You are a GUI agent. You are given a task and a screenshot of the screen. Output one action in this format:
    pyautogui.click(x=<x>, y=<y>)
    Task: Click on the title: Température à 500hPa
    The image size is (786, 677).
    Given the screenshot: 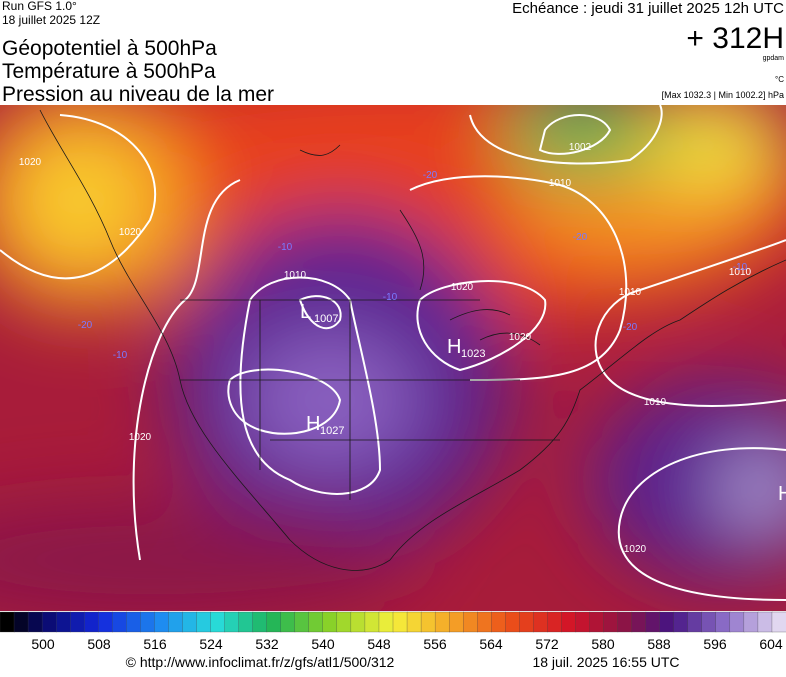 What is the action you would take?
    pyautogui.click(x=109, y=71)
    